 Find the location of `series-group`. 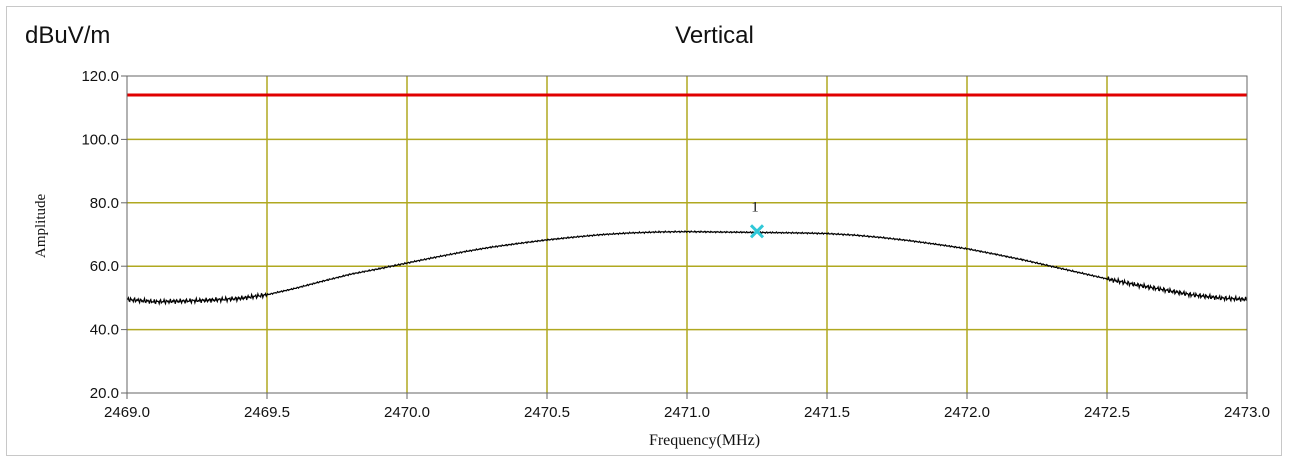

series-group is located at coordinates (687, 268).